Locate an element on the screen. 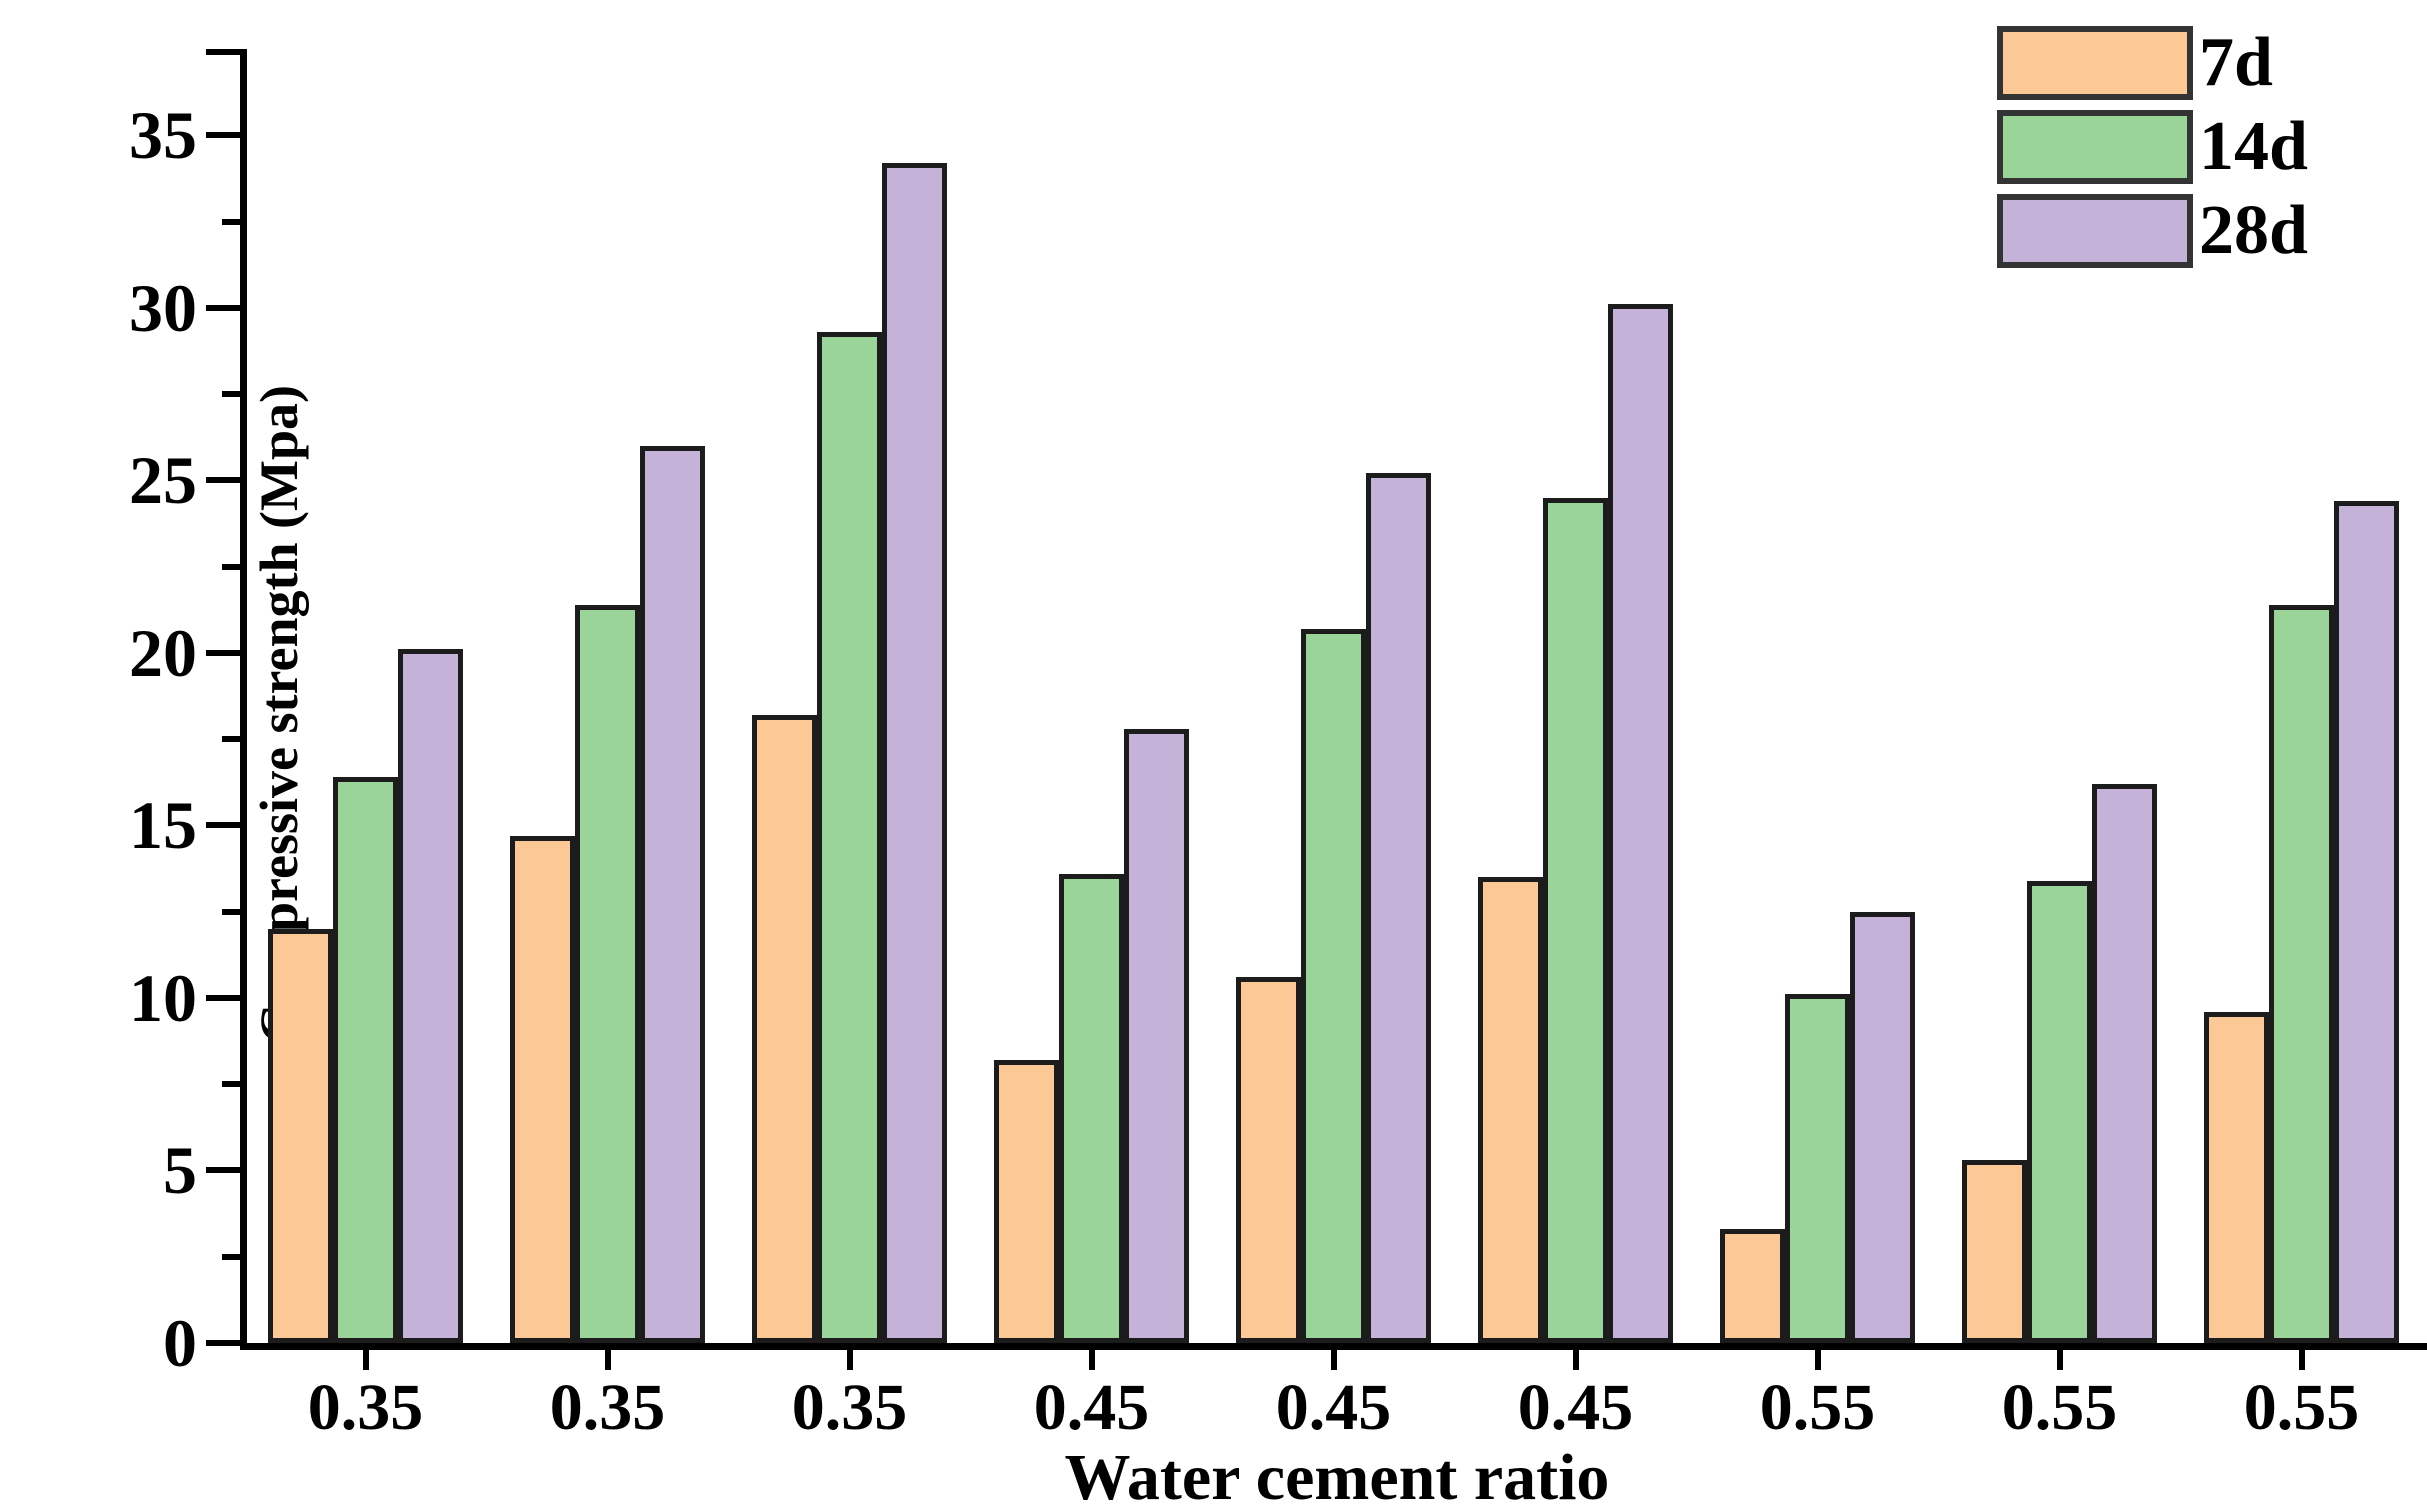 The height and width of the screenshot is (1511, 2427). bar-14d-group1 is located at coordinates (365, 1060).